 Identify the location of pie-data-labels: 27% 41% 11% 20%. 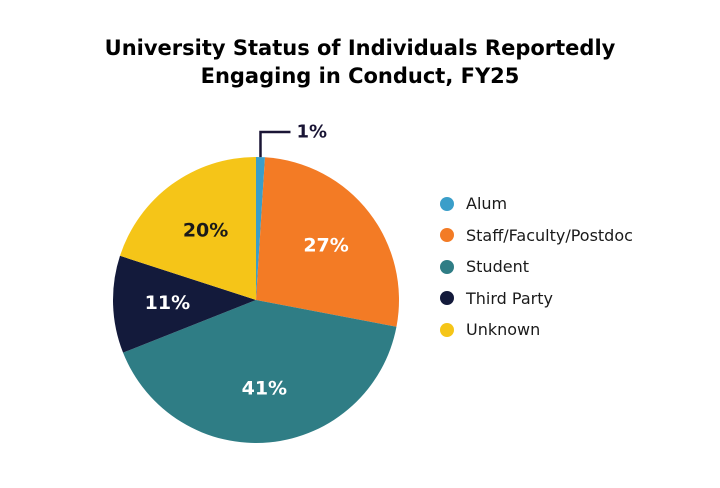
(247, 310).